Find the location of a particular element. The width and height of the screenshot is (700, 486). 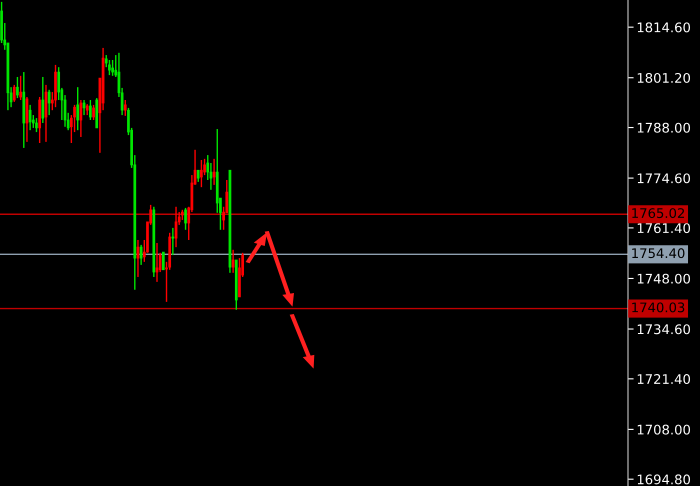

y-tick-label: 1761.40 is located at coordinates (664, 228).